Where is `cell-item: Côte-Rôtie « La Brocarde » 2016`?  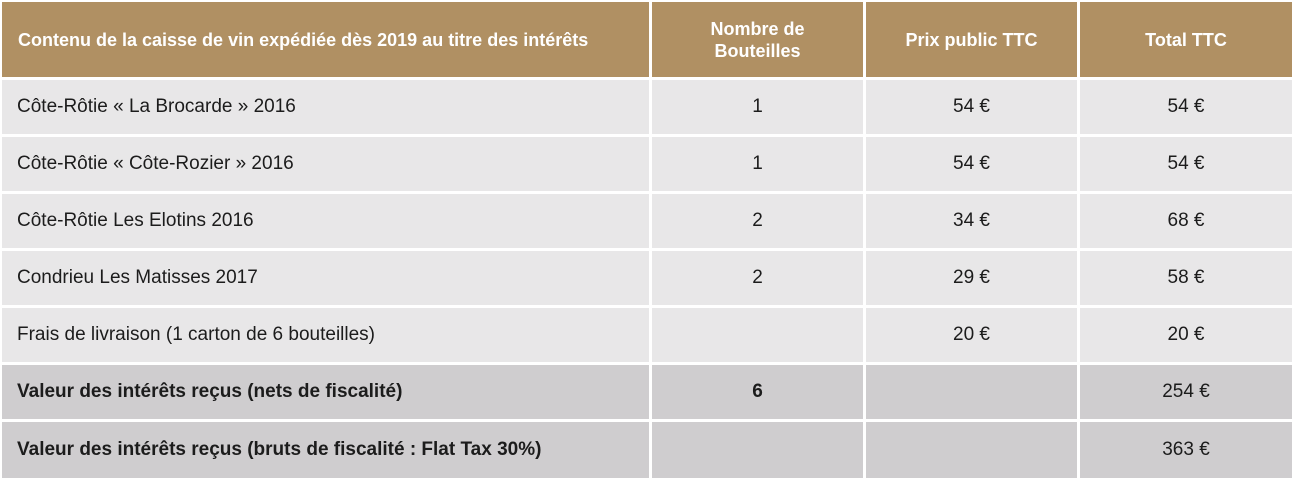
cell-item: Côte-Rôtie « La Brocarde » 2016 is located at coordinates (325, 107).